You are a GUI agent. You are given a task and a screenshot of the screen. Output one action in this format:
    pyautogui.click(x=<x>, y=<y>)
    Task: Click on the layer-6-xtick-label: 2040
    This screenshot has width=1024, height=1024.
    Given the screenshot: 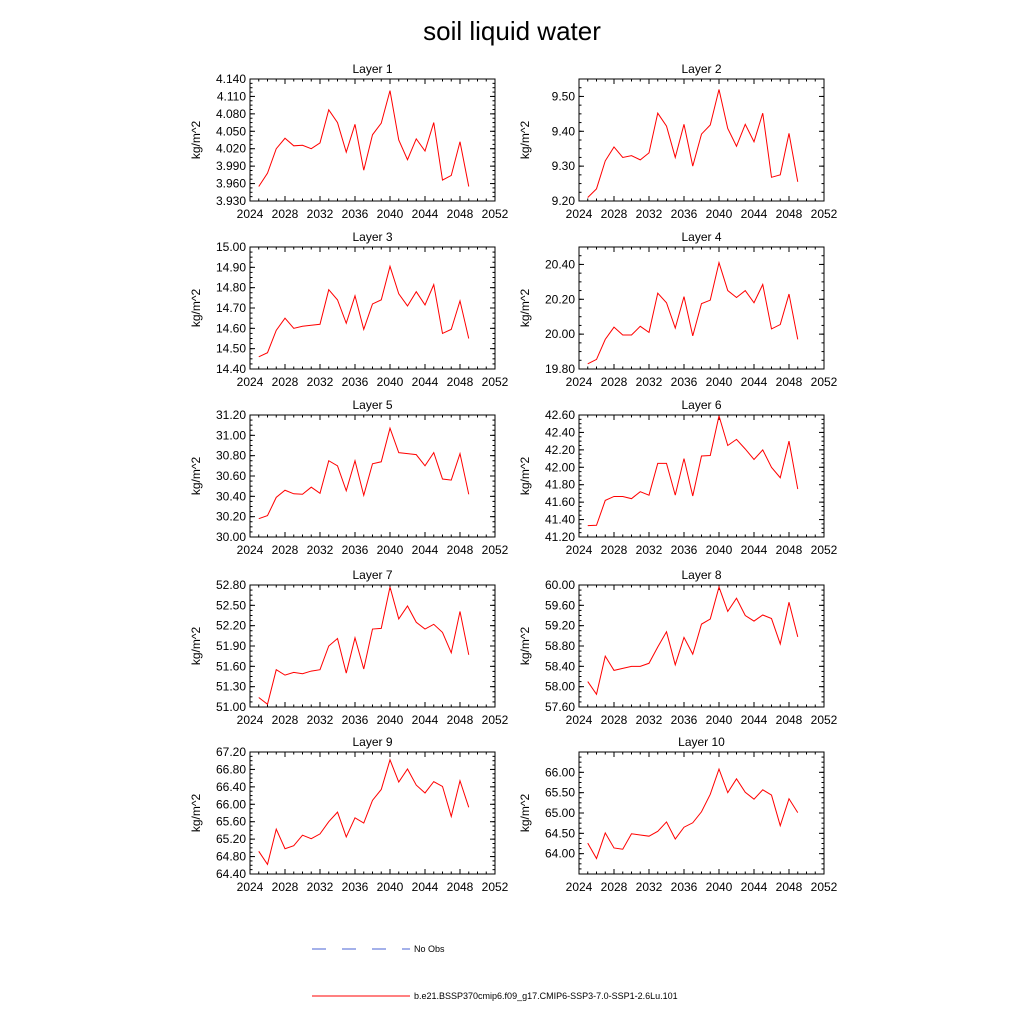 What is the action you would take?
    pyautogui.click(x=719, y=550)
    